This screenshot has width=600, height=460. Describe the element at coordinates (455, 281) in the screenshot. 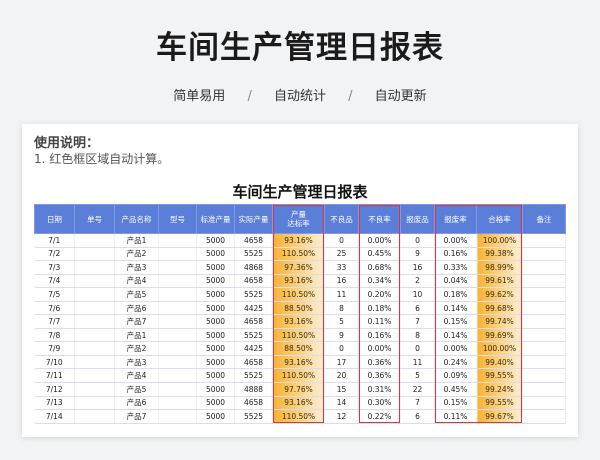

I see `cell-scrap-rate: 0.04%` at that location.